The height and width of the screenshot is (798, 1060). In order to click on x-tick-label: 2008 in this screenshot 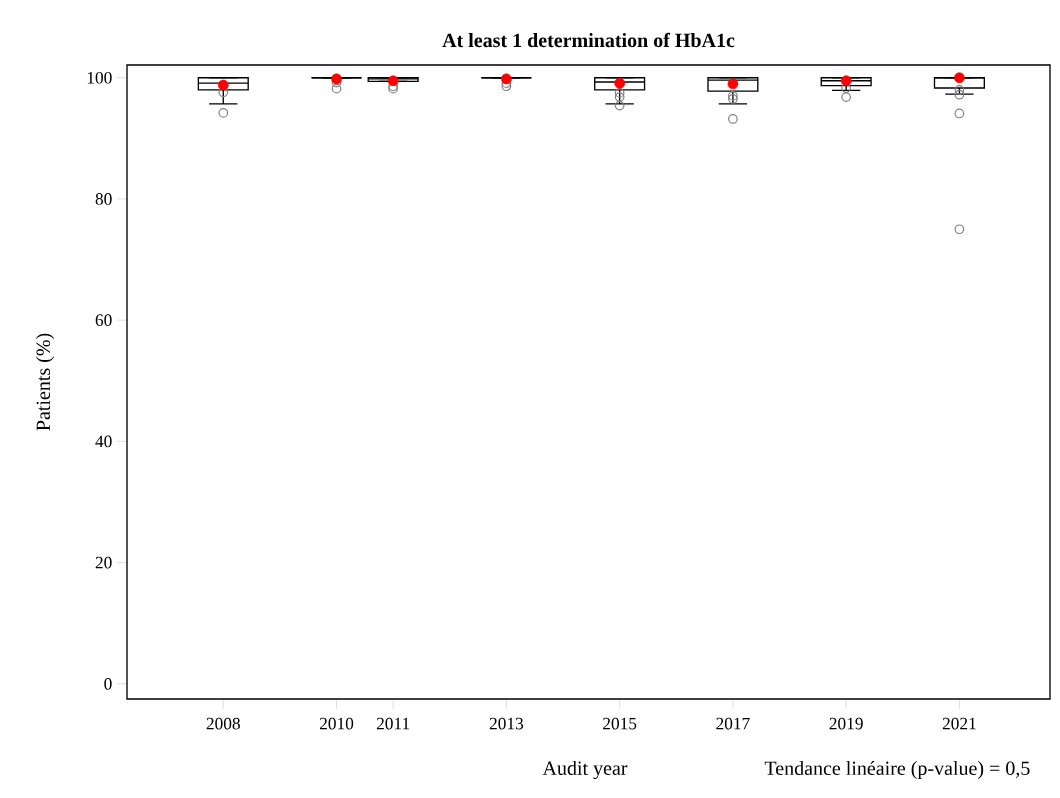, I will do `click(223, 723)`.